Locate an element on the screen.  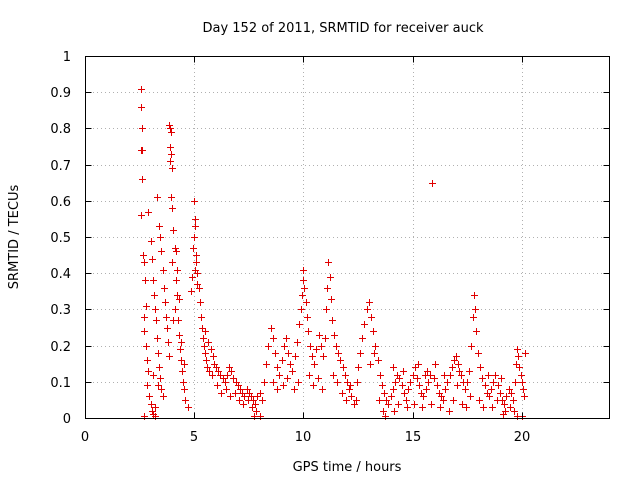
x-tick-label: 0 is located at coordinates (85, 437).